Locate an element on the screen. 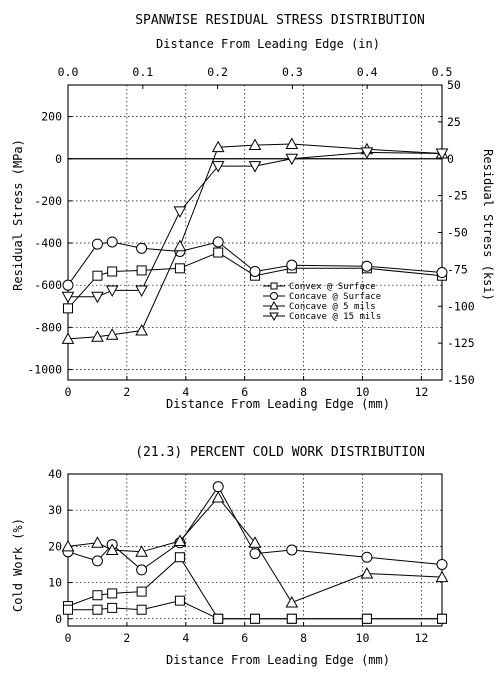  chart1-top-tick-label: 0.1 is located at coordinates (142, 72).